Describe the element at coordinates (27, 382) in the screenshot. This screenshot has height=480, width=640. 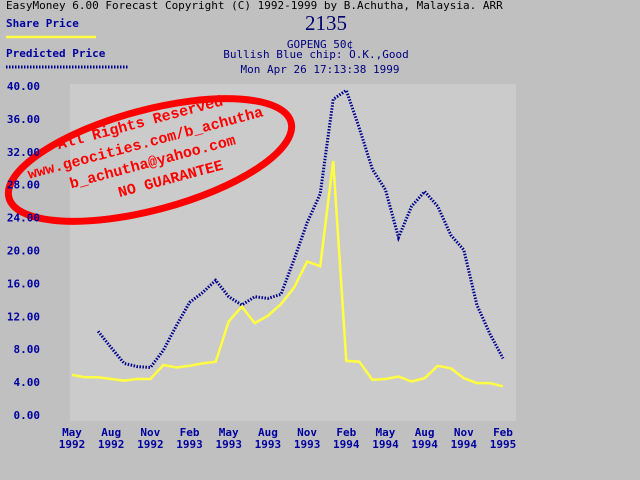
I see `y-tick-label: 4.00` at that location.